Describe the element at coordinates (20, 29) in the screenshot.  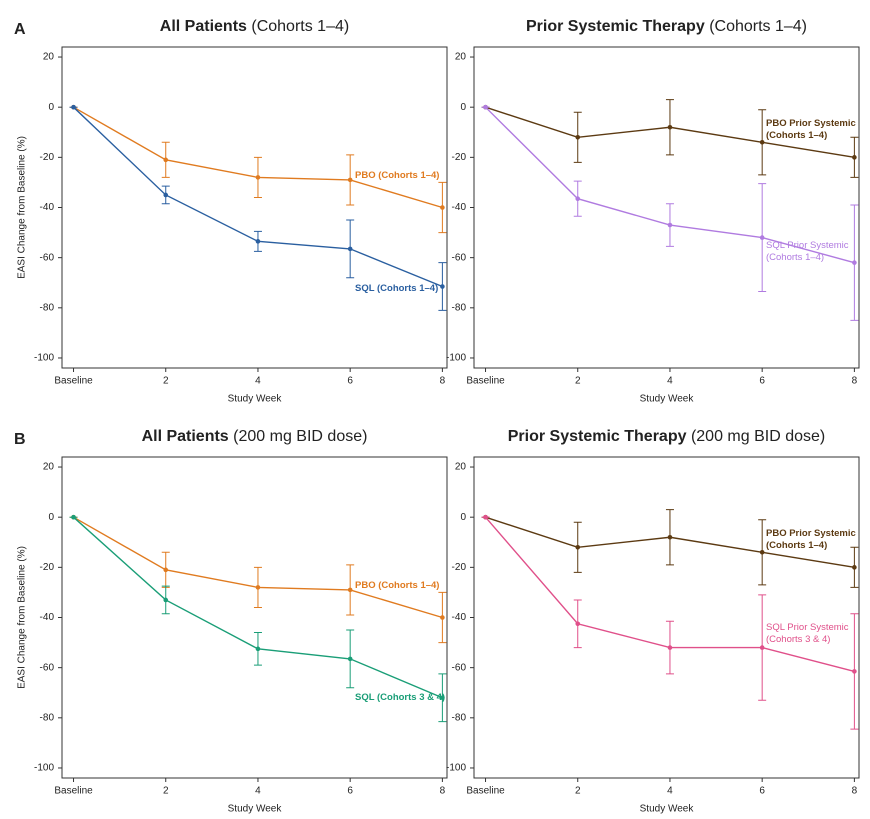
I see `panel-label: A` at that location.